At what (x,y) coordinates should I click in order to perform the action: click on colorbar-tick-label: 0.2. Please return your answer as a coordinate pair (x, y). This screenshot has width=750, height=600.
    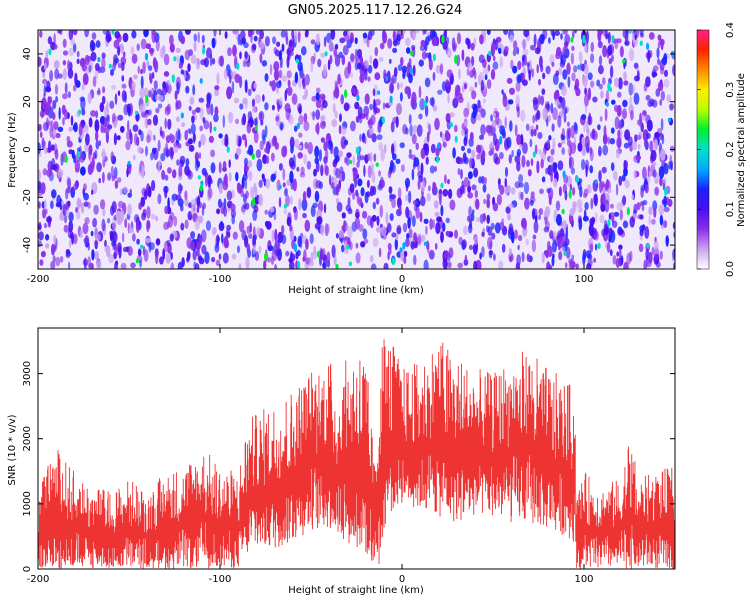
    Looking at the image, I should click on (730, 150).